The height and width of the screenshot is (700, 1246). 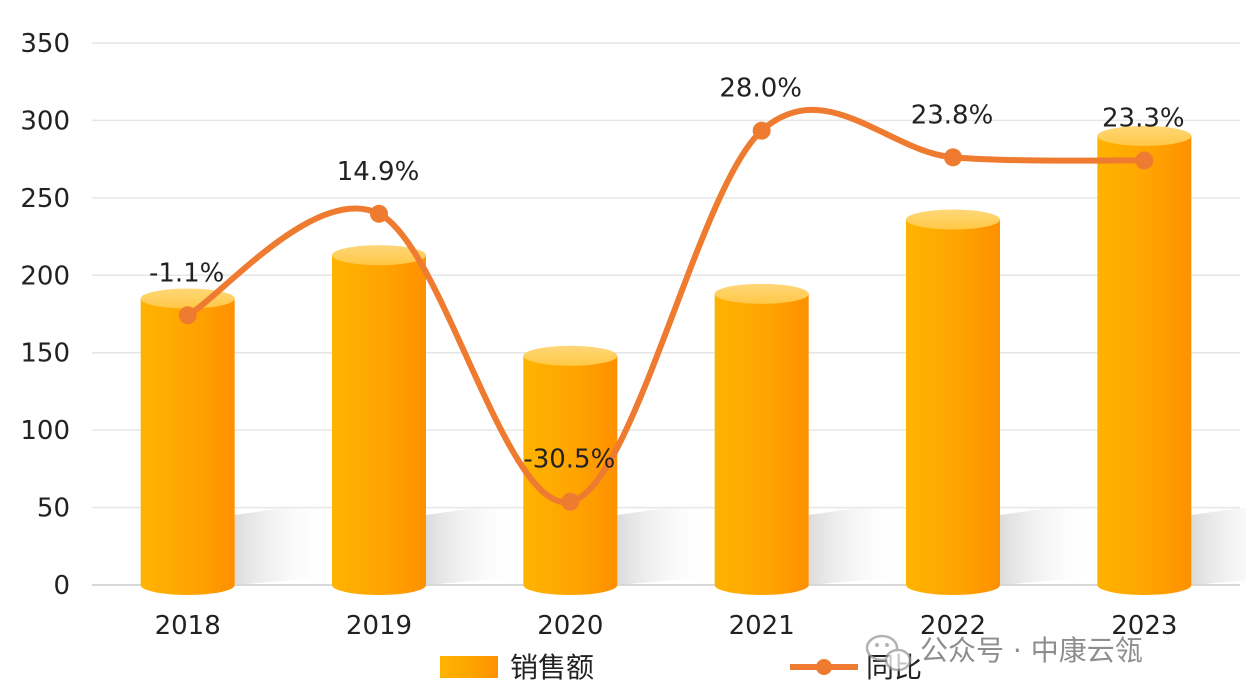 What do you see at coordinates (681, 667) in the screenshot?
I see `legend: 销售额 同比` at bounding box center [681, 667].